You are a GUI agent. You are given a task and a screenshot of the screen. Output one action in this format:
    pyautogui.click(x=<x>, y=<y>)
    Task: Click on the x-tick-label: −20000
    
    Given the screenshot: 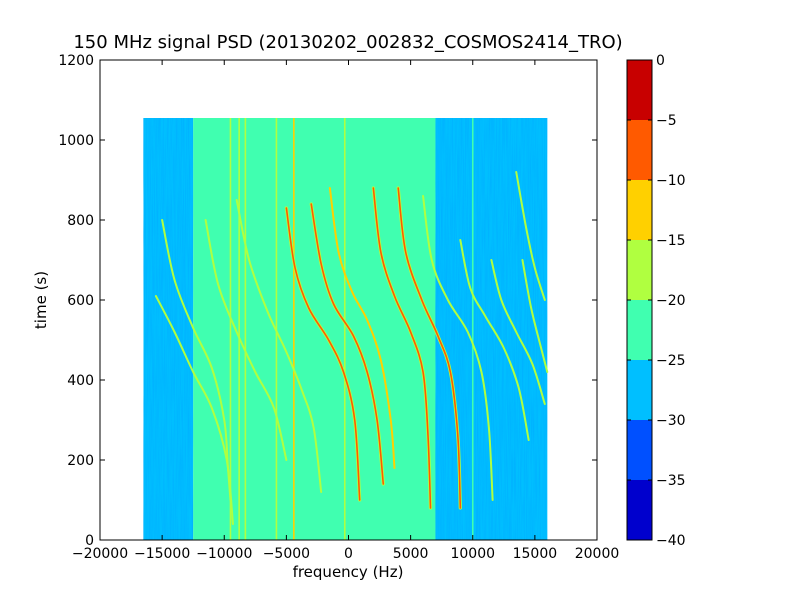 What is the action you would take?
    pyautogui.click(x=100, y=554)
    